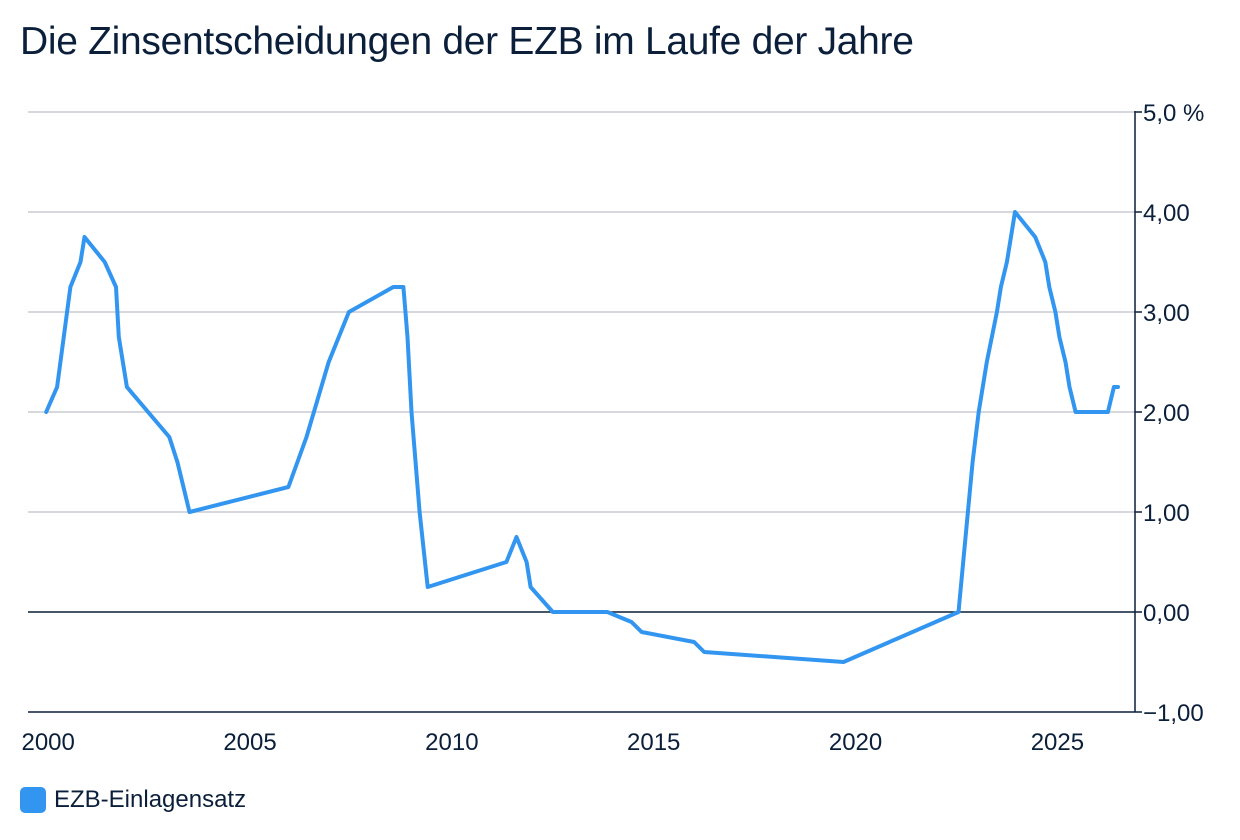 The height and width of the screenshot is (840, 1240). Describe the element at coordinates (1166, 613) in the screenshot. I see `y-tick-label: 0,00` at that location.